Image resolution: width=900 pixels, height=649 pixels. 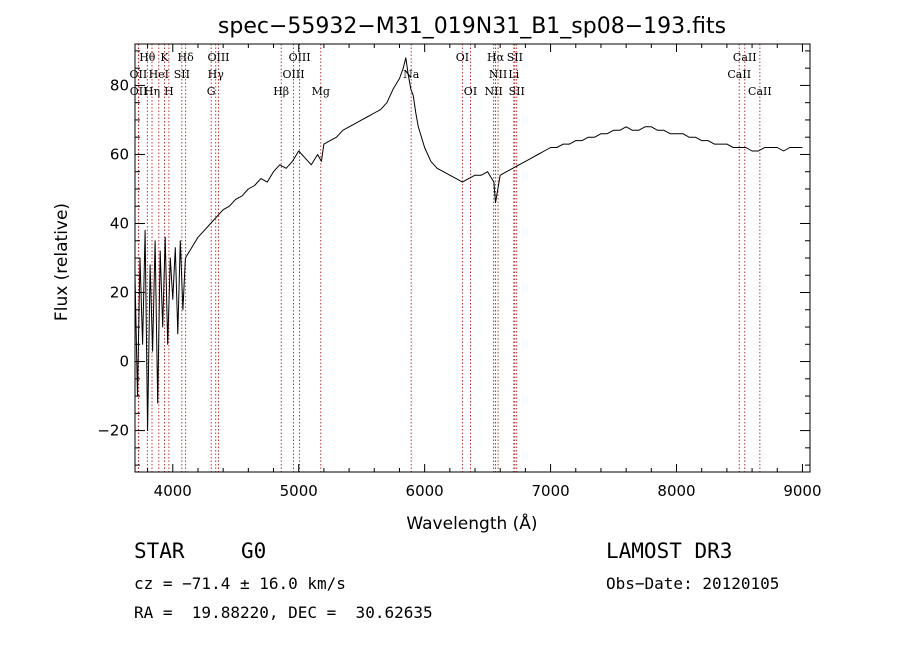 I want to click on redshift-velocity: cz = −71.4 ± 16.0 km/s, so click(x=240, y=583).